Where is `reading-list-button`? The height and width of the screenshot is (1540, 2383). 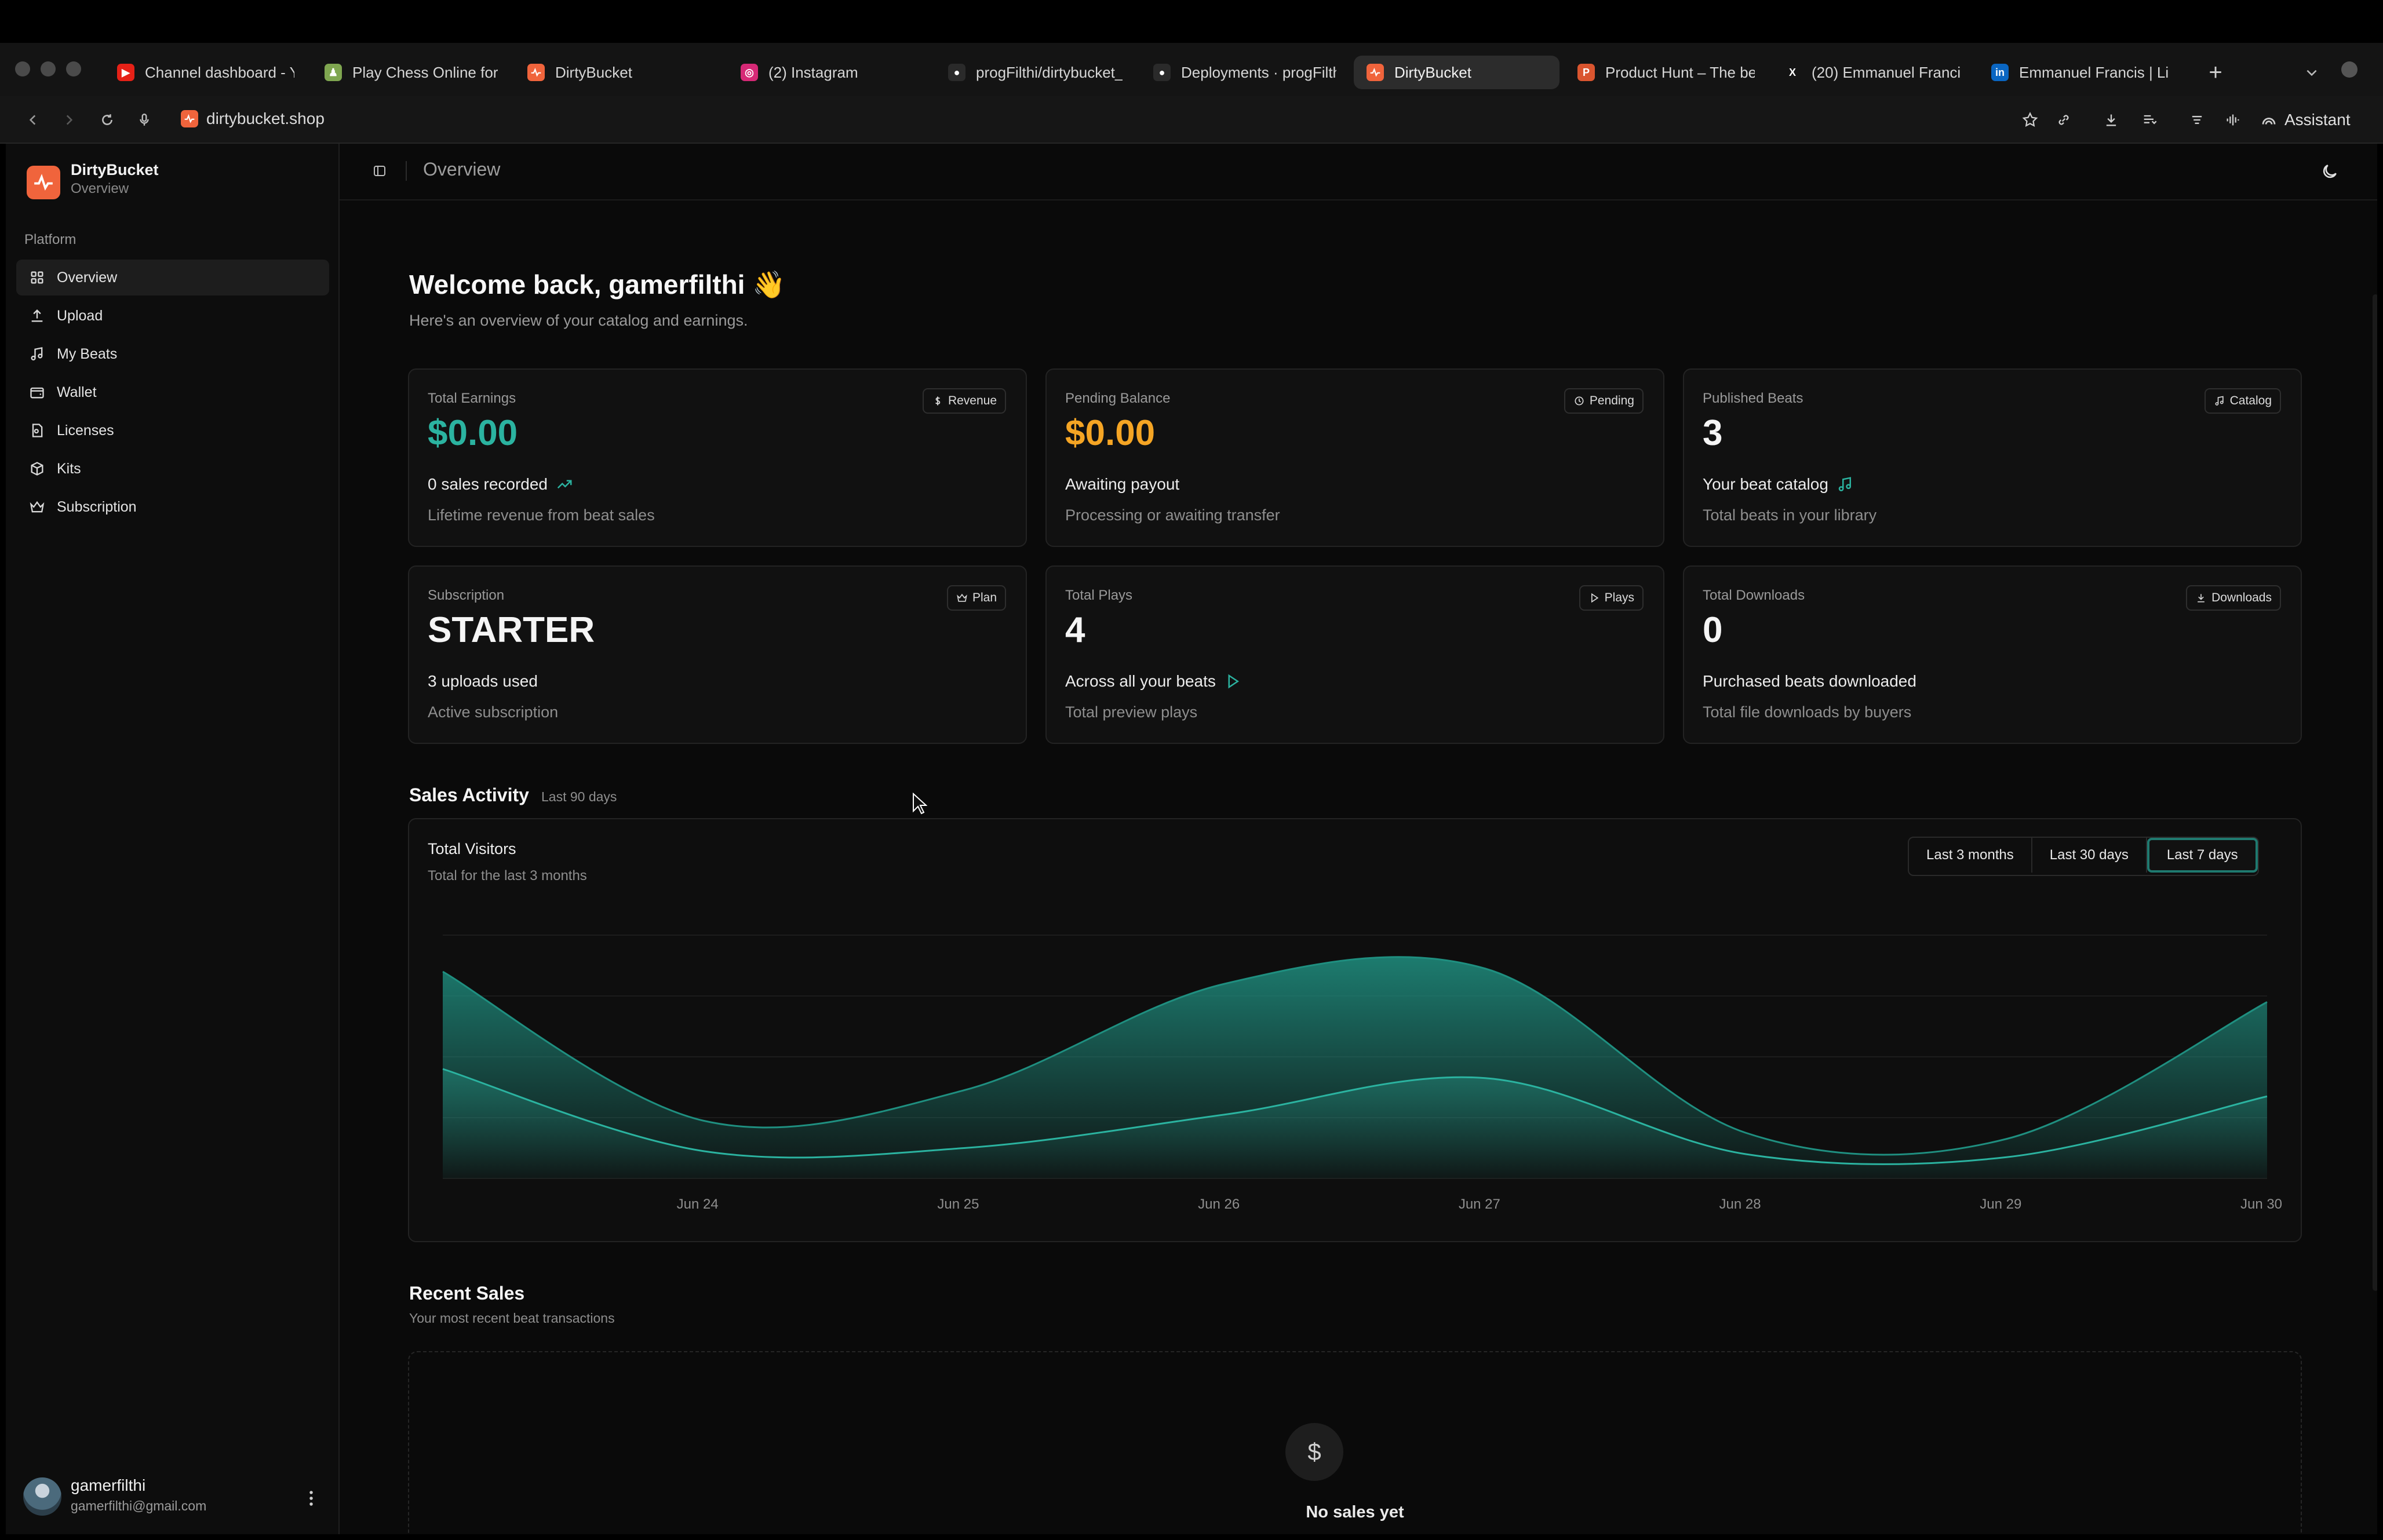
reading-list-button is located at coordinates (2197, 120).